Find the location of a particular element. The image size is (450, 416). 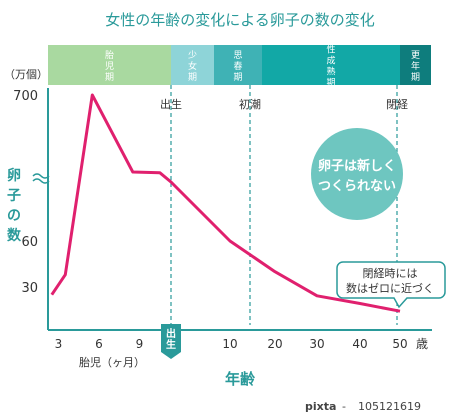

x-tick-label: 20 is located at coordinates (274, 344).